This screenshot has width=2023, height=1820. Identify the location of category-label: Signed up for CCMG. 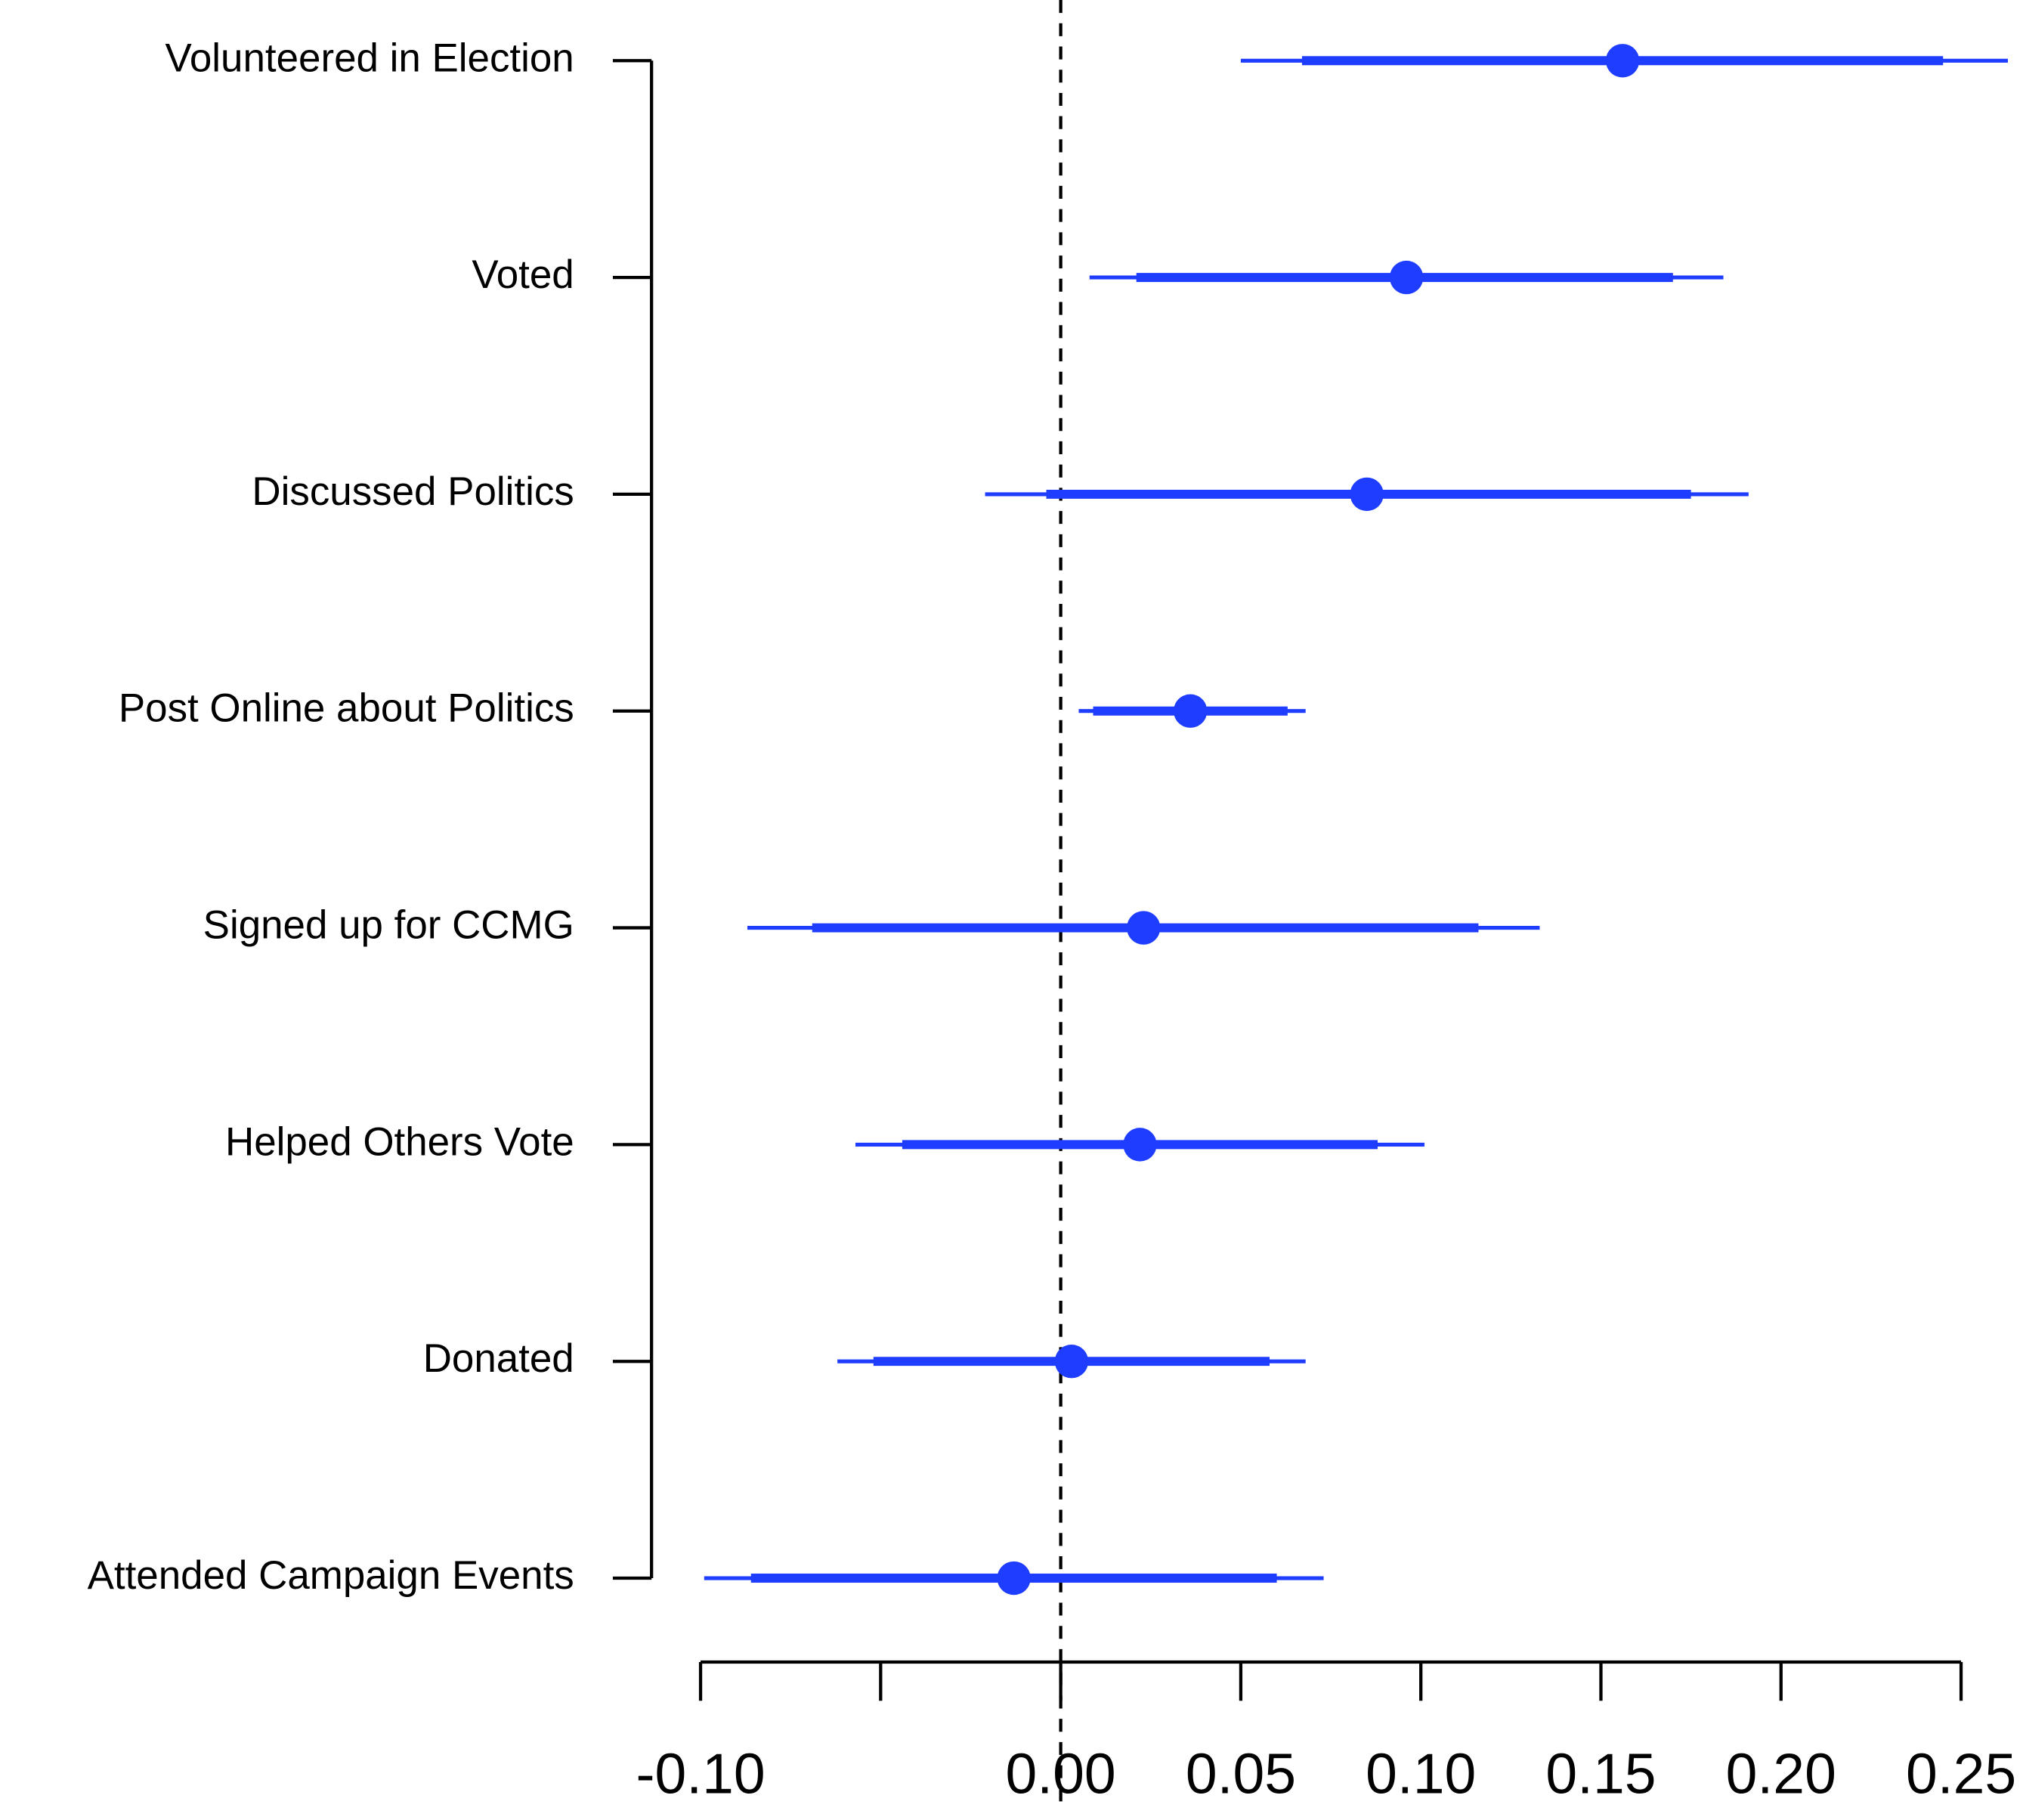
(388, 925).